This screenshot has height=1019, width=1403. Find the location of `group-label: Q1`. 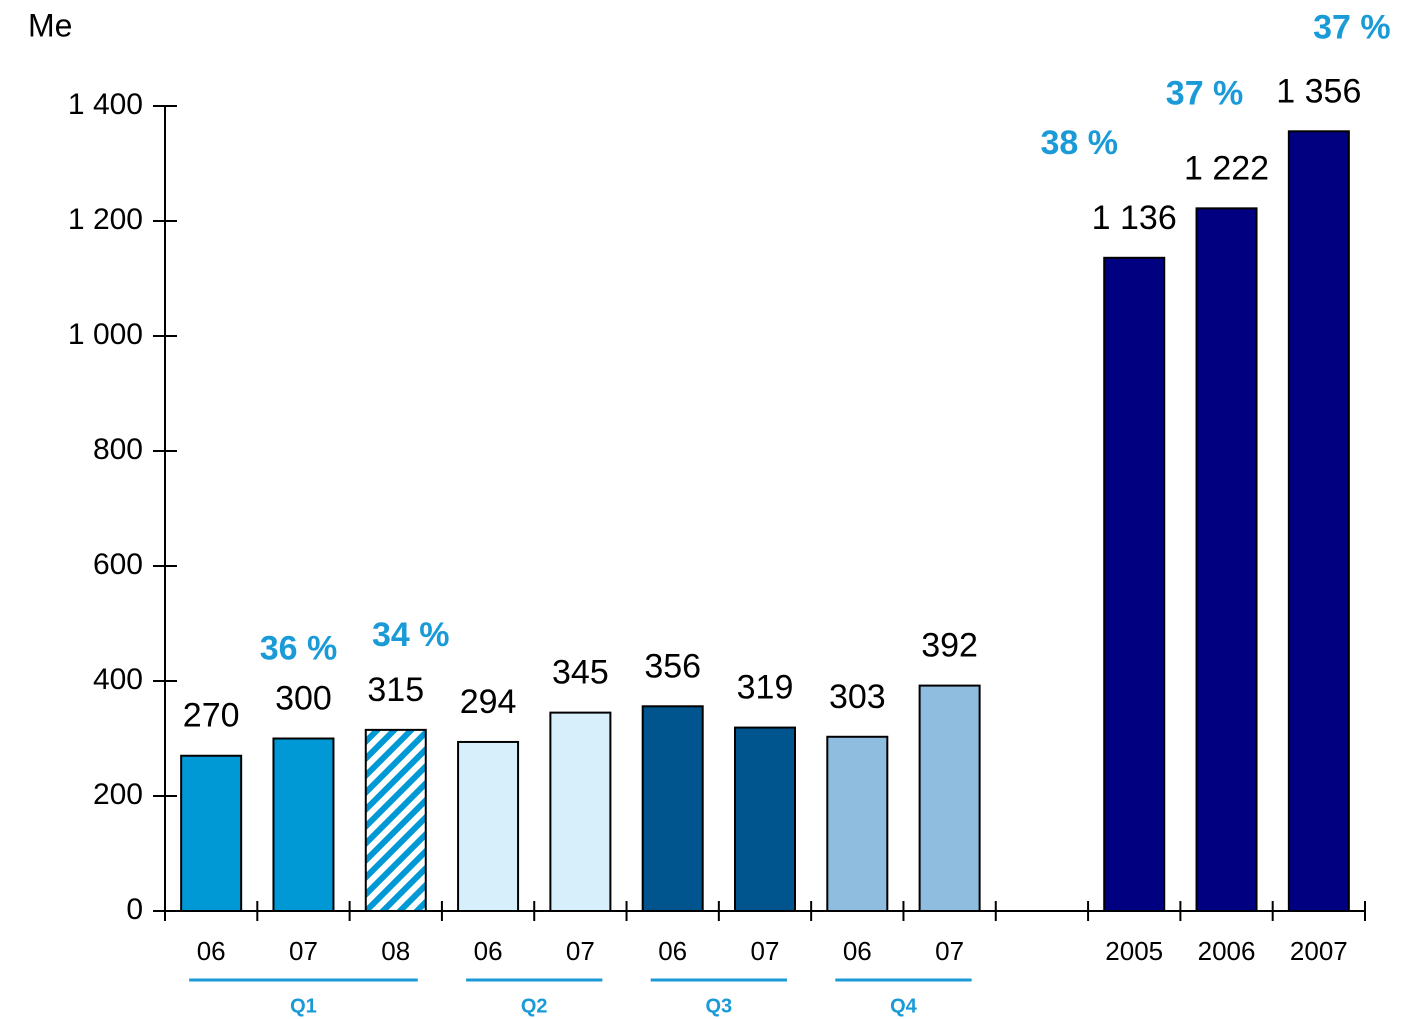

group-label: Q1 is located at coordinates (303, 1006).